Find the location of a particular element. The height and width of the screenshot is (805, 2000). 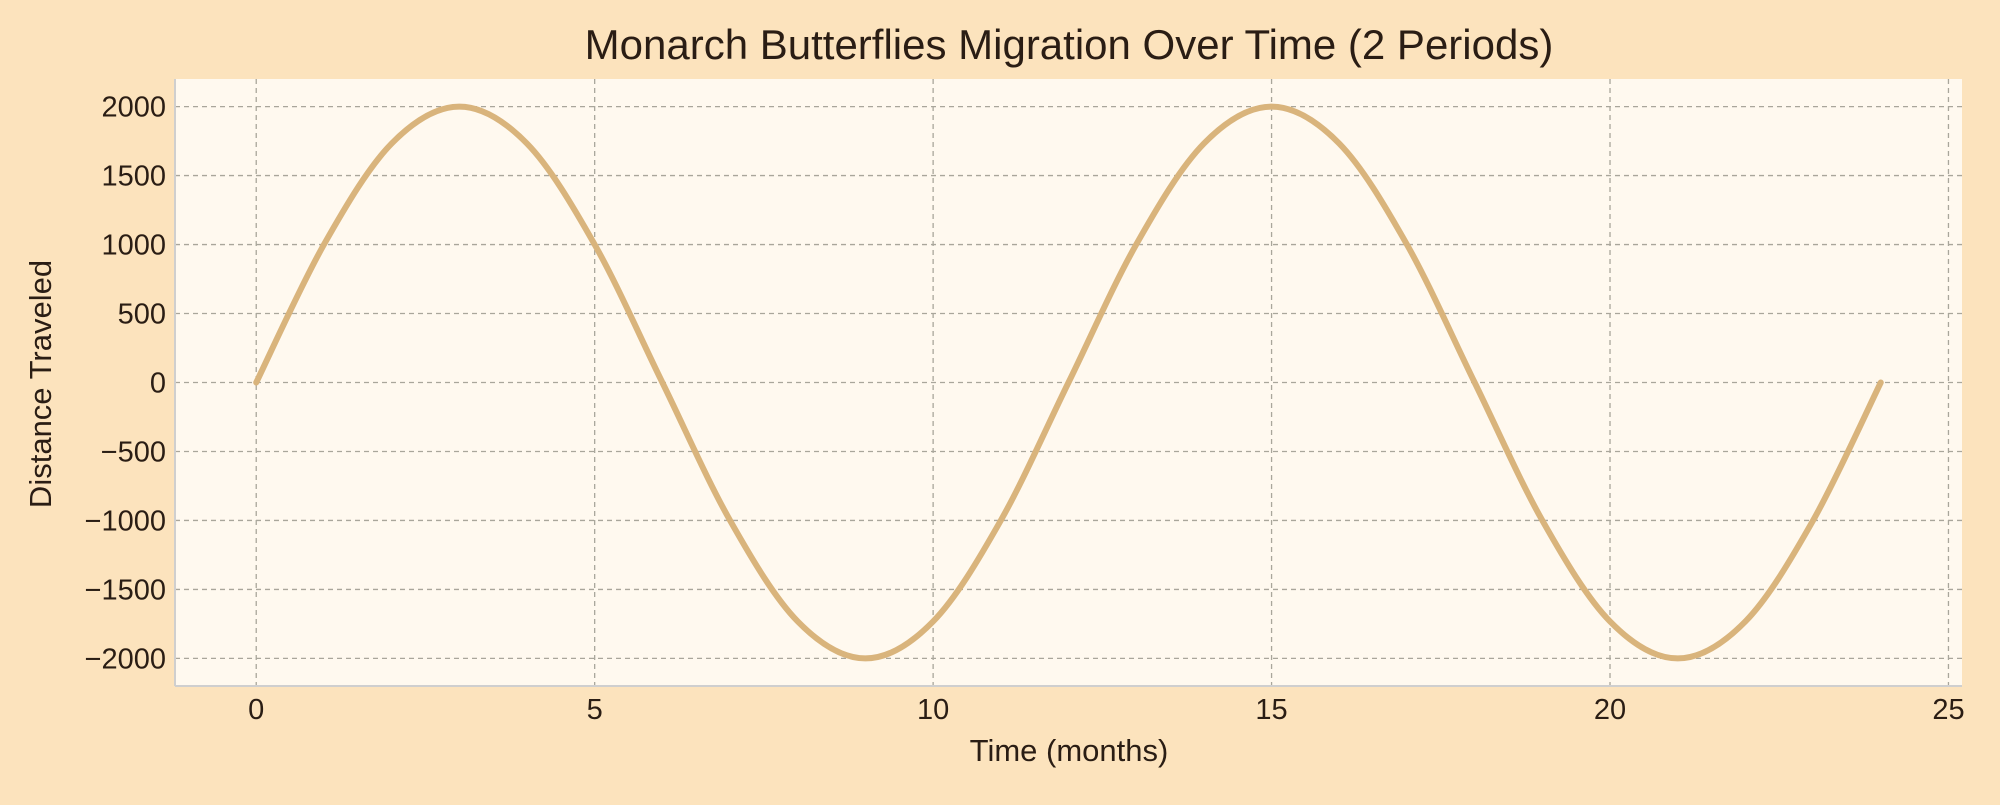

y-tick-label: 2000 is located at coordinates (133, 108).